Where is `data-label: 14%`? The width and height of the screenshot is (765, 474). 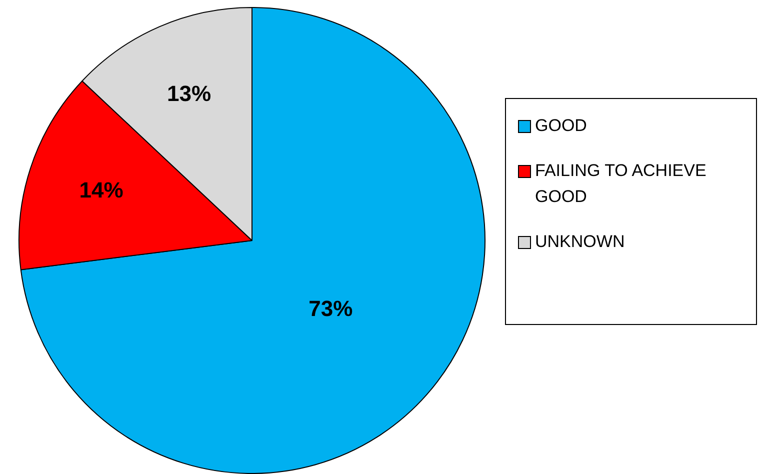
data-label: 14% is located at coordinates (101, 190).